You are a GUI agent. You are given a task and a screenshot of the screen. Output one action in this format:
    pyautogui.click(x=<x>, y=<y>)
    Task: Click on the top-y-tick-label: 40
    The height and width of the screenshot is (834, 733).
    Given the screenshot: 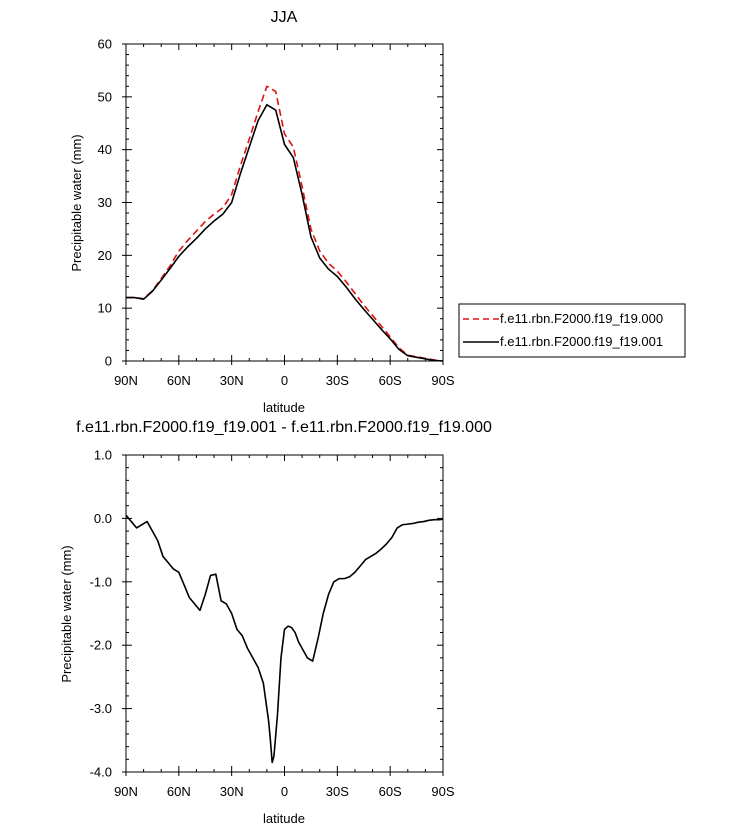 What is the action you would take?
    pyautogui.click(x=105, y=149)
    